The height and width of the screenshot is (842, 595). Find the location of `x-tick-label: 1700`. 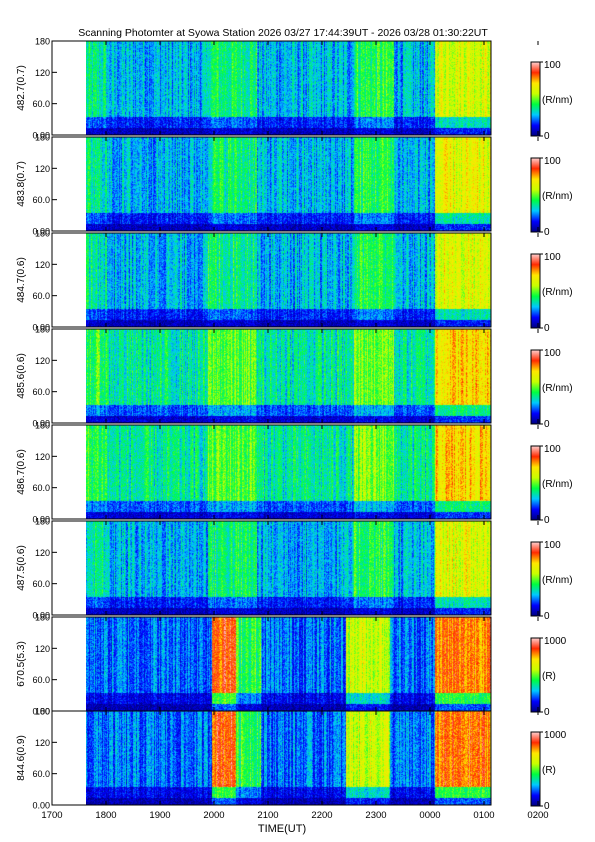

x-tick-label: 1700 is located at coordinates (51, 815).